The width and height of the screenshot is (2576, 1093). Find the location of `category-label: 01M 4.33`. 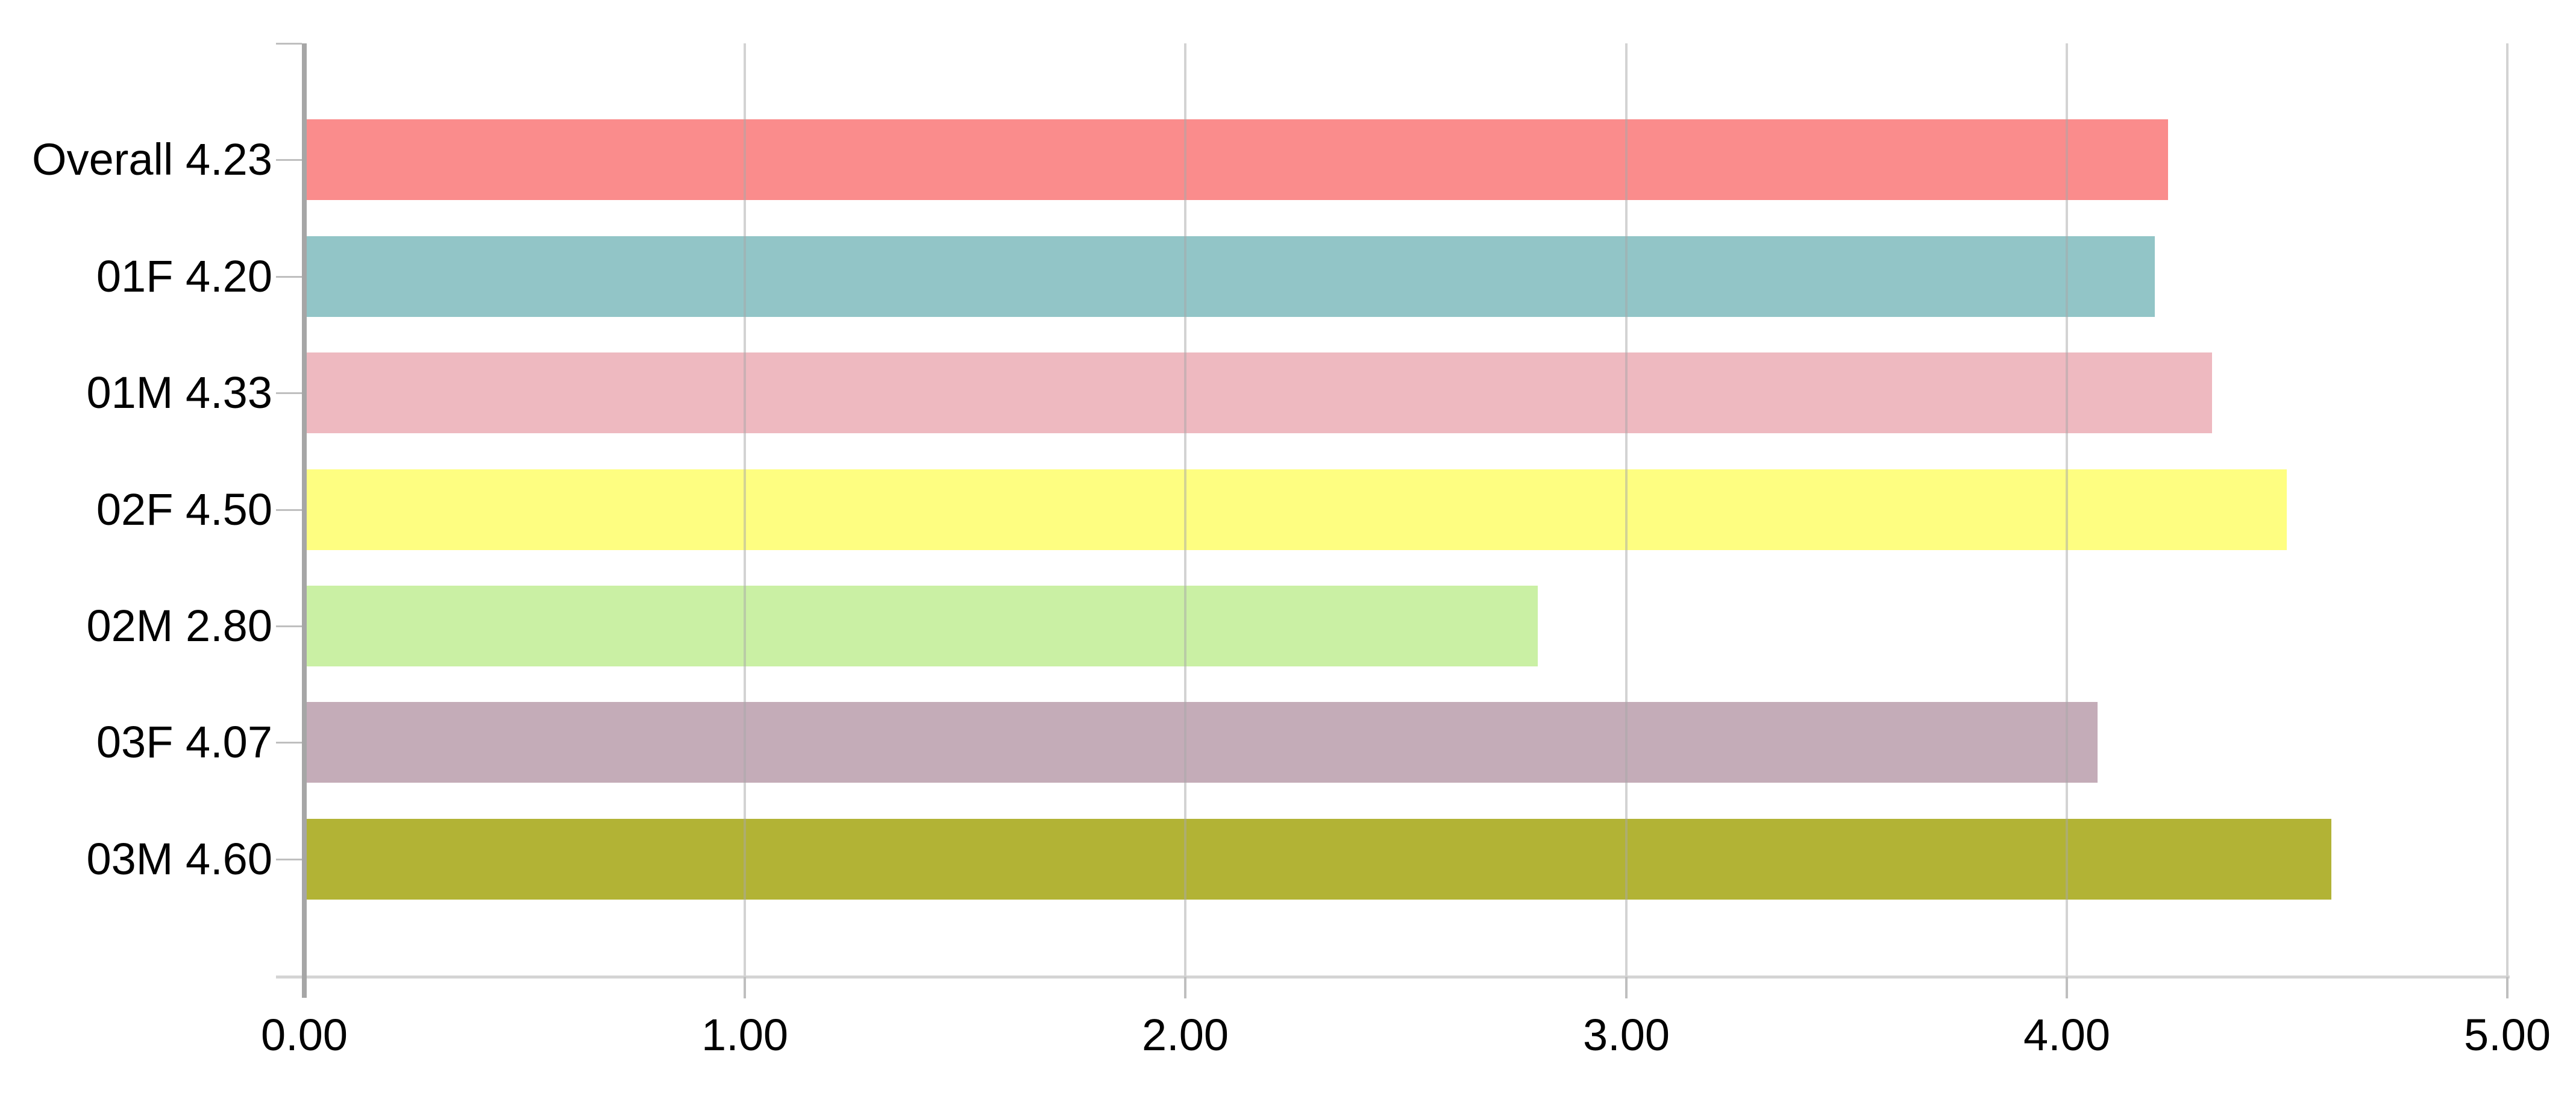

category-label: 01M 4.33 is located at coordinates (179, 393).